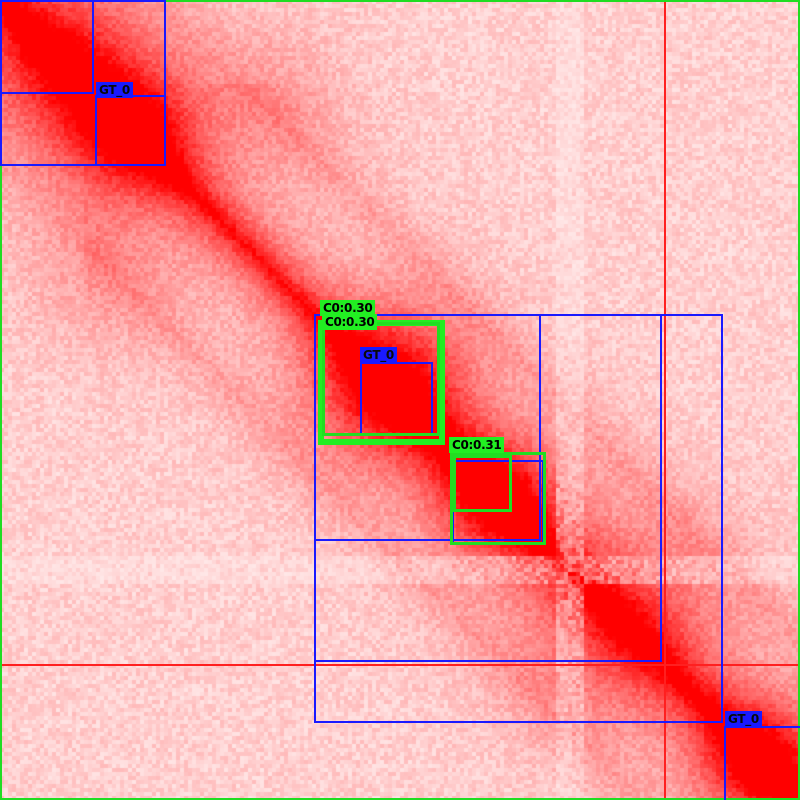 The height and width of the screenshot is (800, 800). What do you see at coordinates (381, 379) in the screenshot?
I see `prediction-box-a-inner` at bounding box center [381, 379].